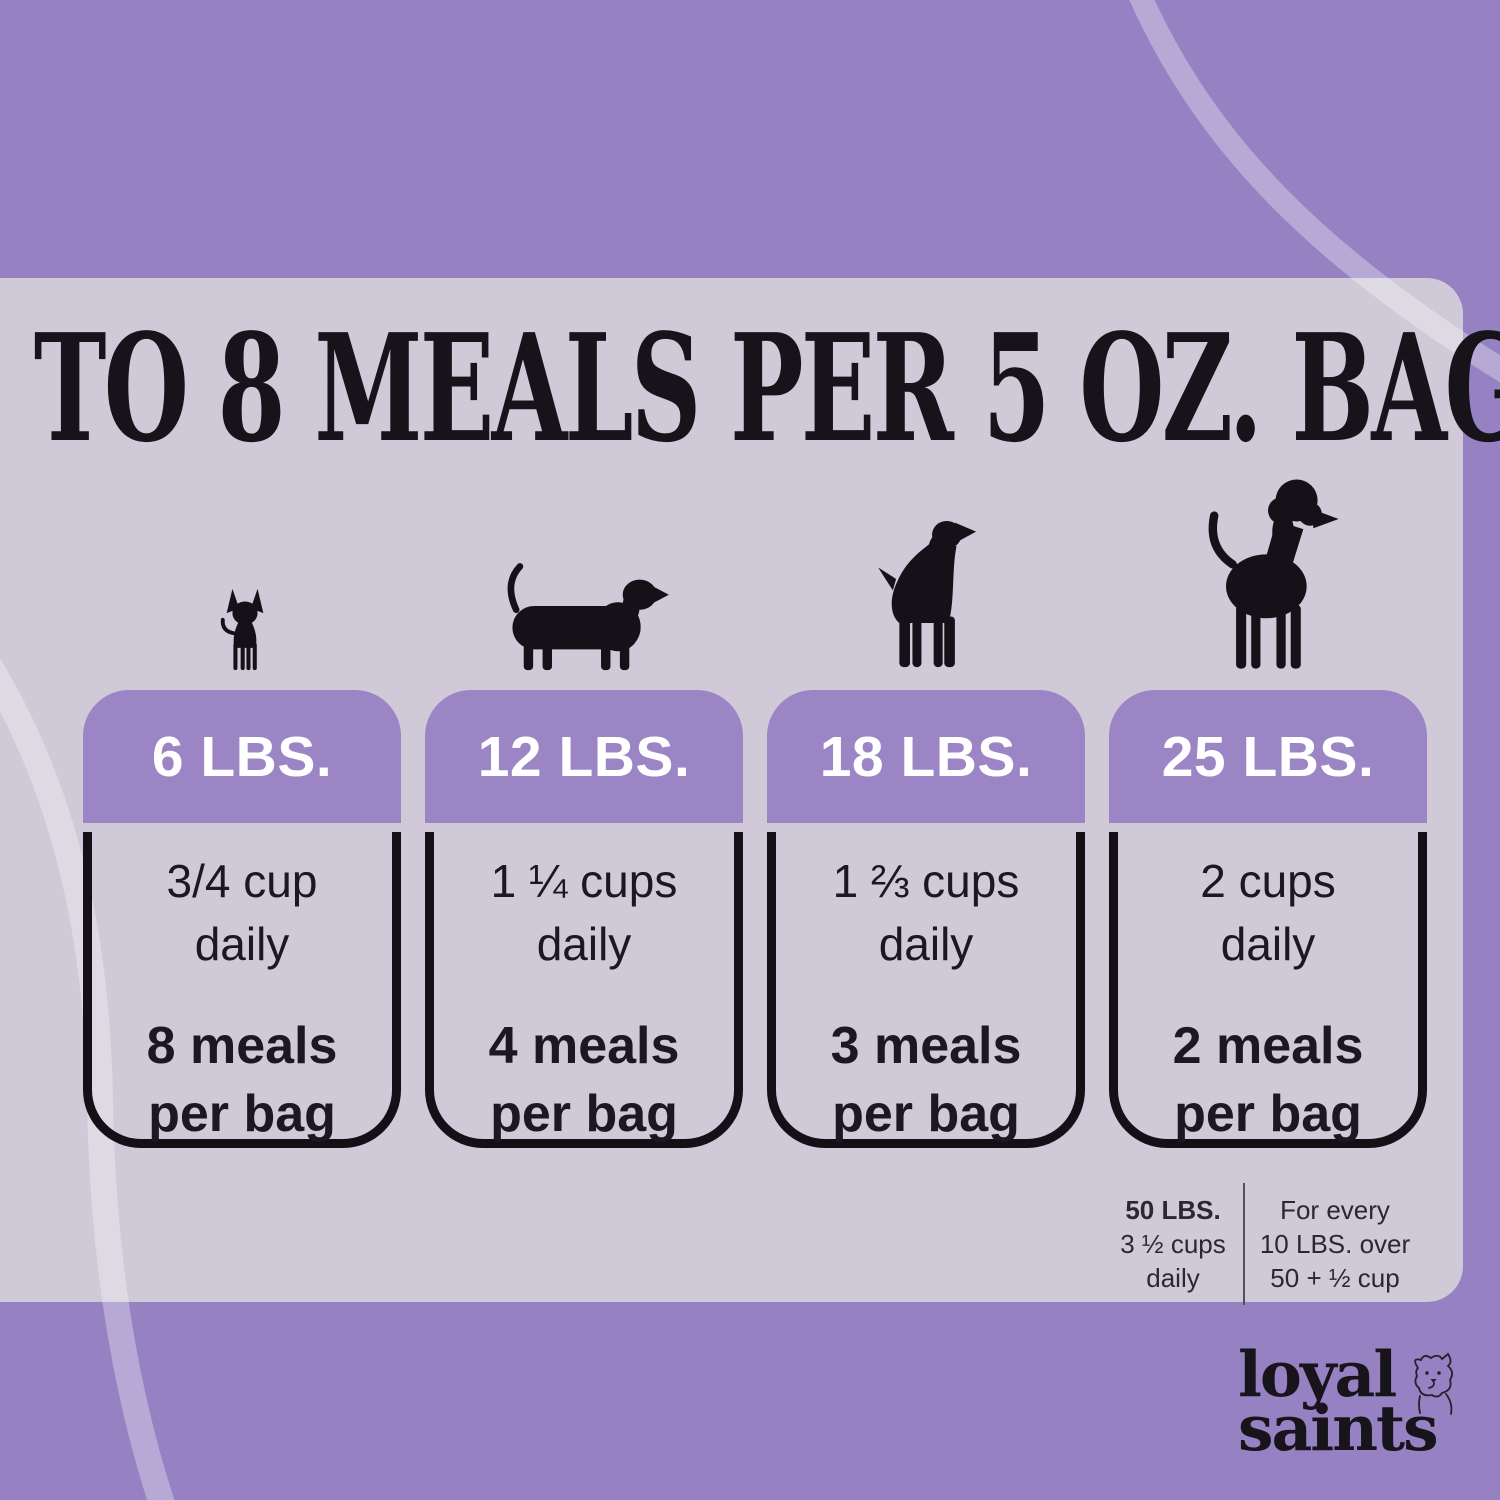 The height and width of the screenshot is (1500, 1500). Describe the element at coordinates (1433, 1383) in the screenshot. I see `dog-sketch-icon` at that location.